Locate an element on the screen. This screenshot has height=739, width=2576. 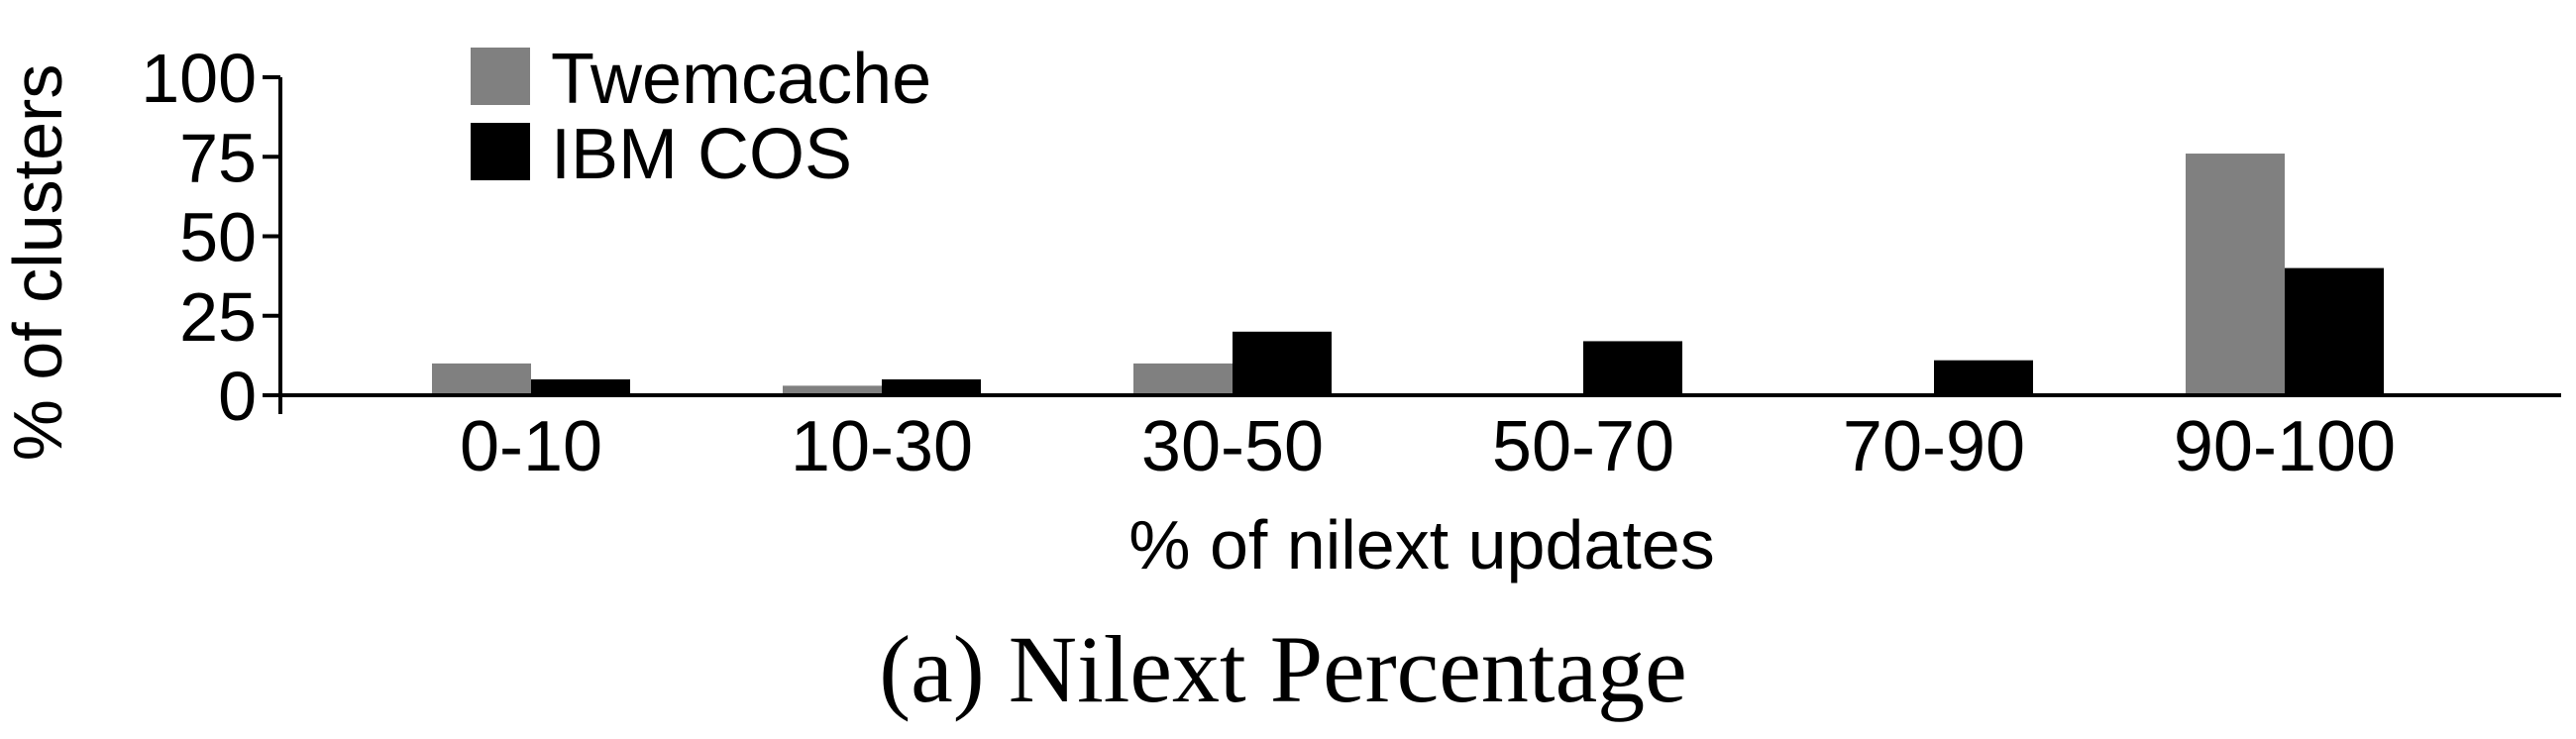
legend-swatch-twemcache is located at coordinates (501, 76).